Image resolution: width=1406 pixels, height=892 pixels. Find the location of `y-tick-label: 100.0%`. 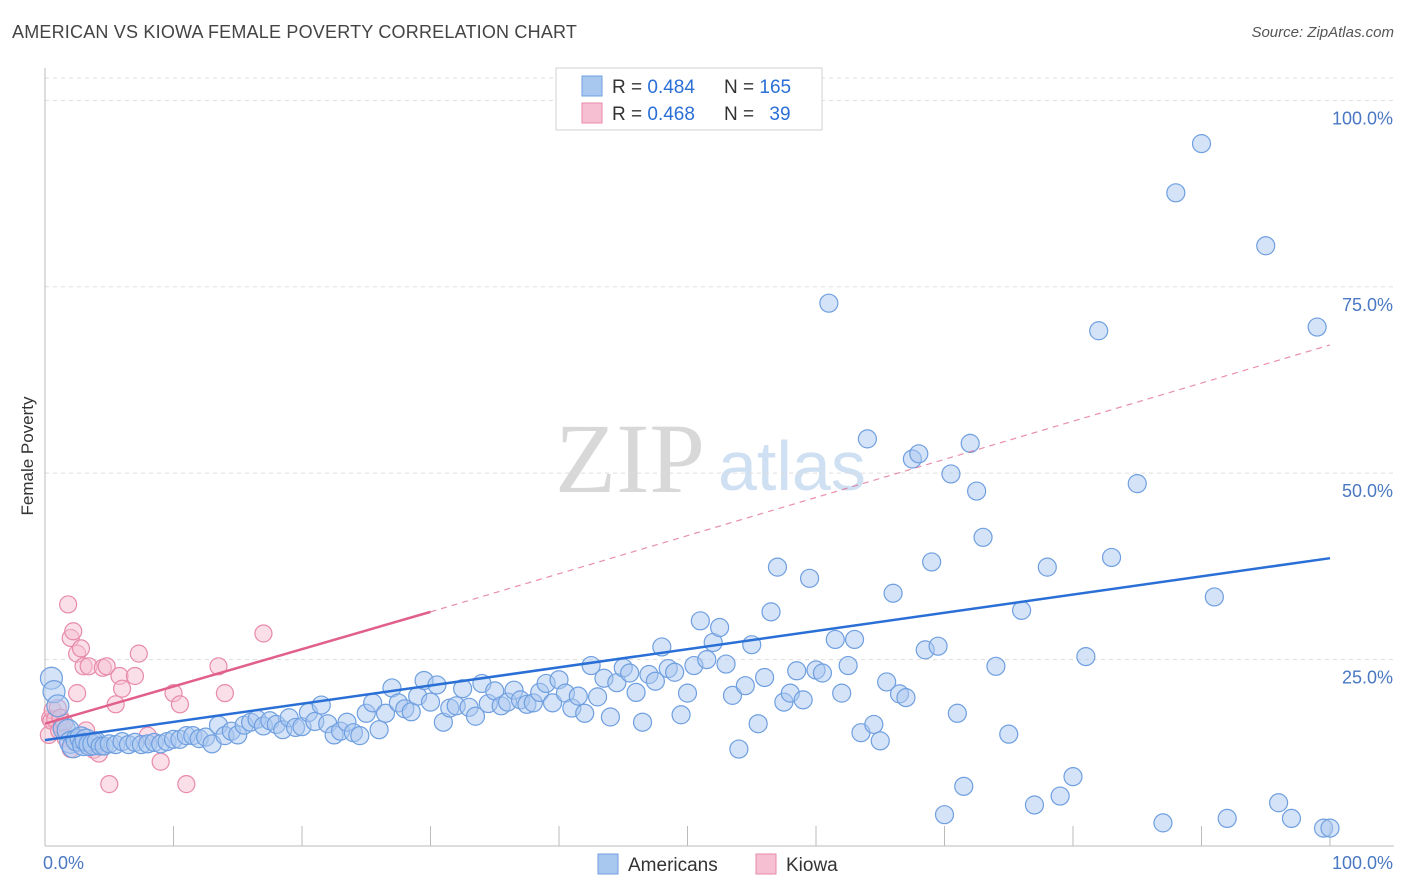

y-tick-label: 100.0% is located at coordinates (1362, 118).